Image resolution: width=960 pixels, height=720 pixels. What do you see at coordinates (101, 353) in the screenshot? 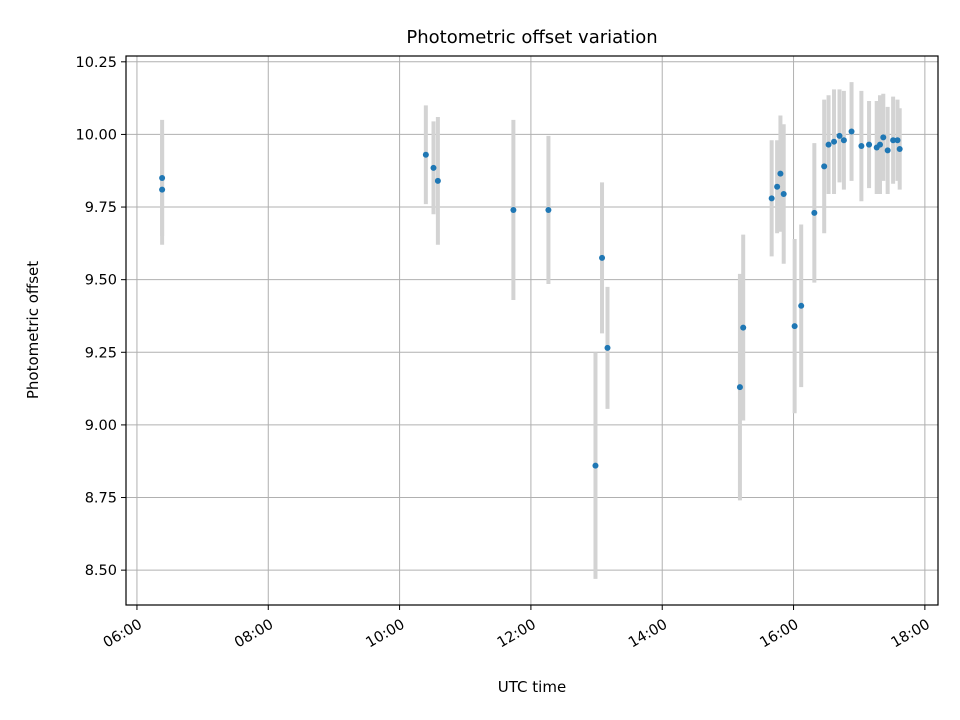
I see `y-tick-label: 9.25` at bounding box center [101, 353].